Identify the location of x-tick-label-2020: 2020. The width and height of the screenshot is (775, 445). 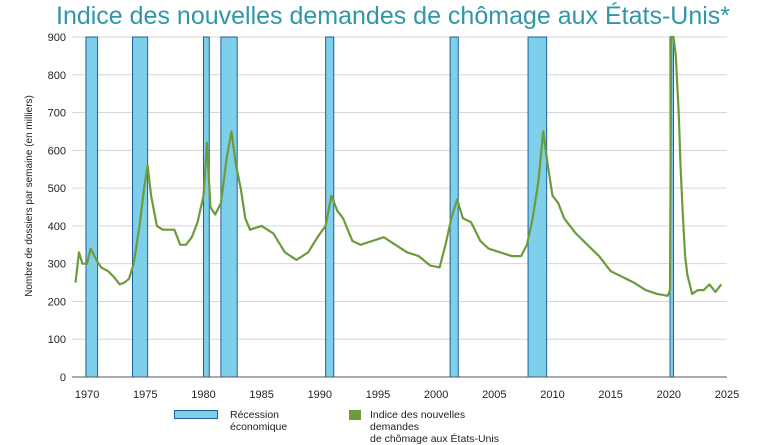
(669, 395).